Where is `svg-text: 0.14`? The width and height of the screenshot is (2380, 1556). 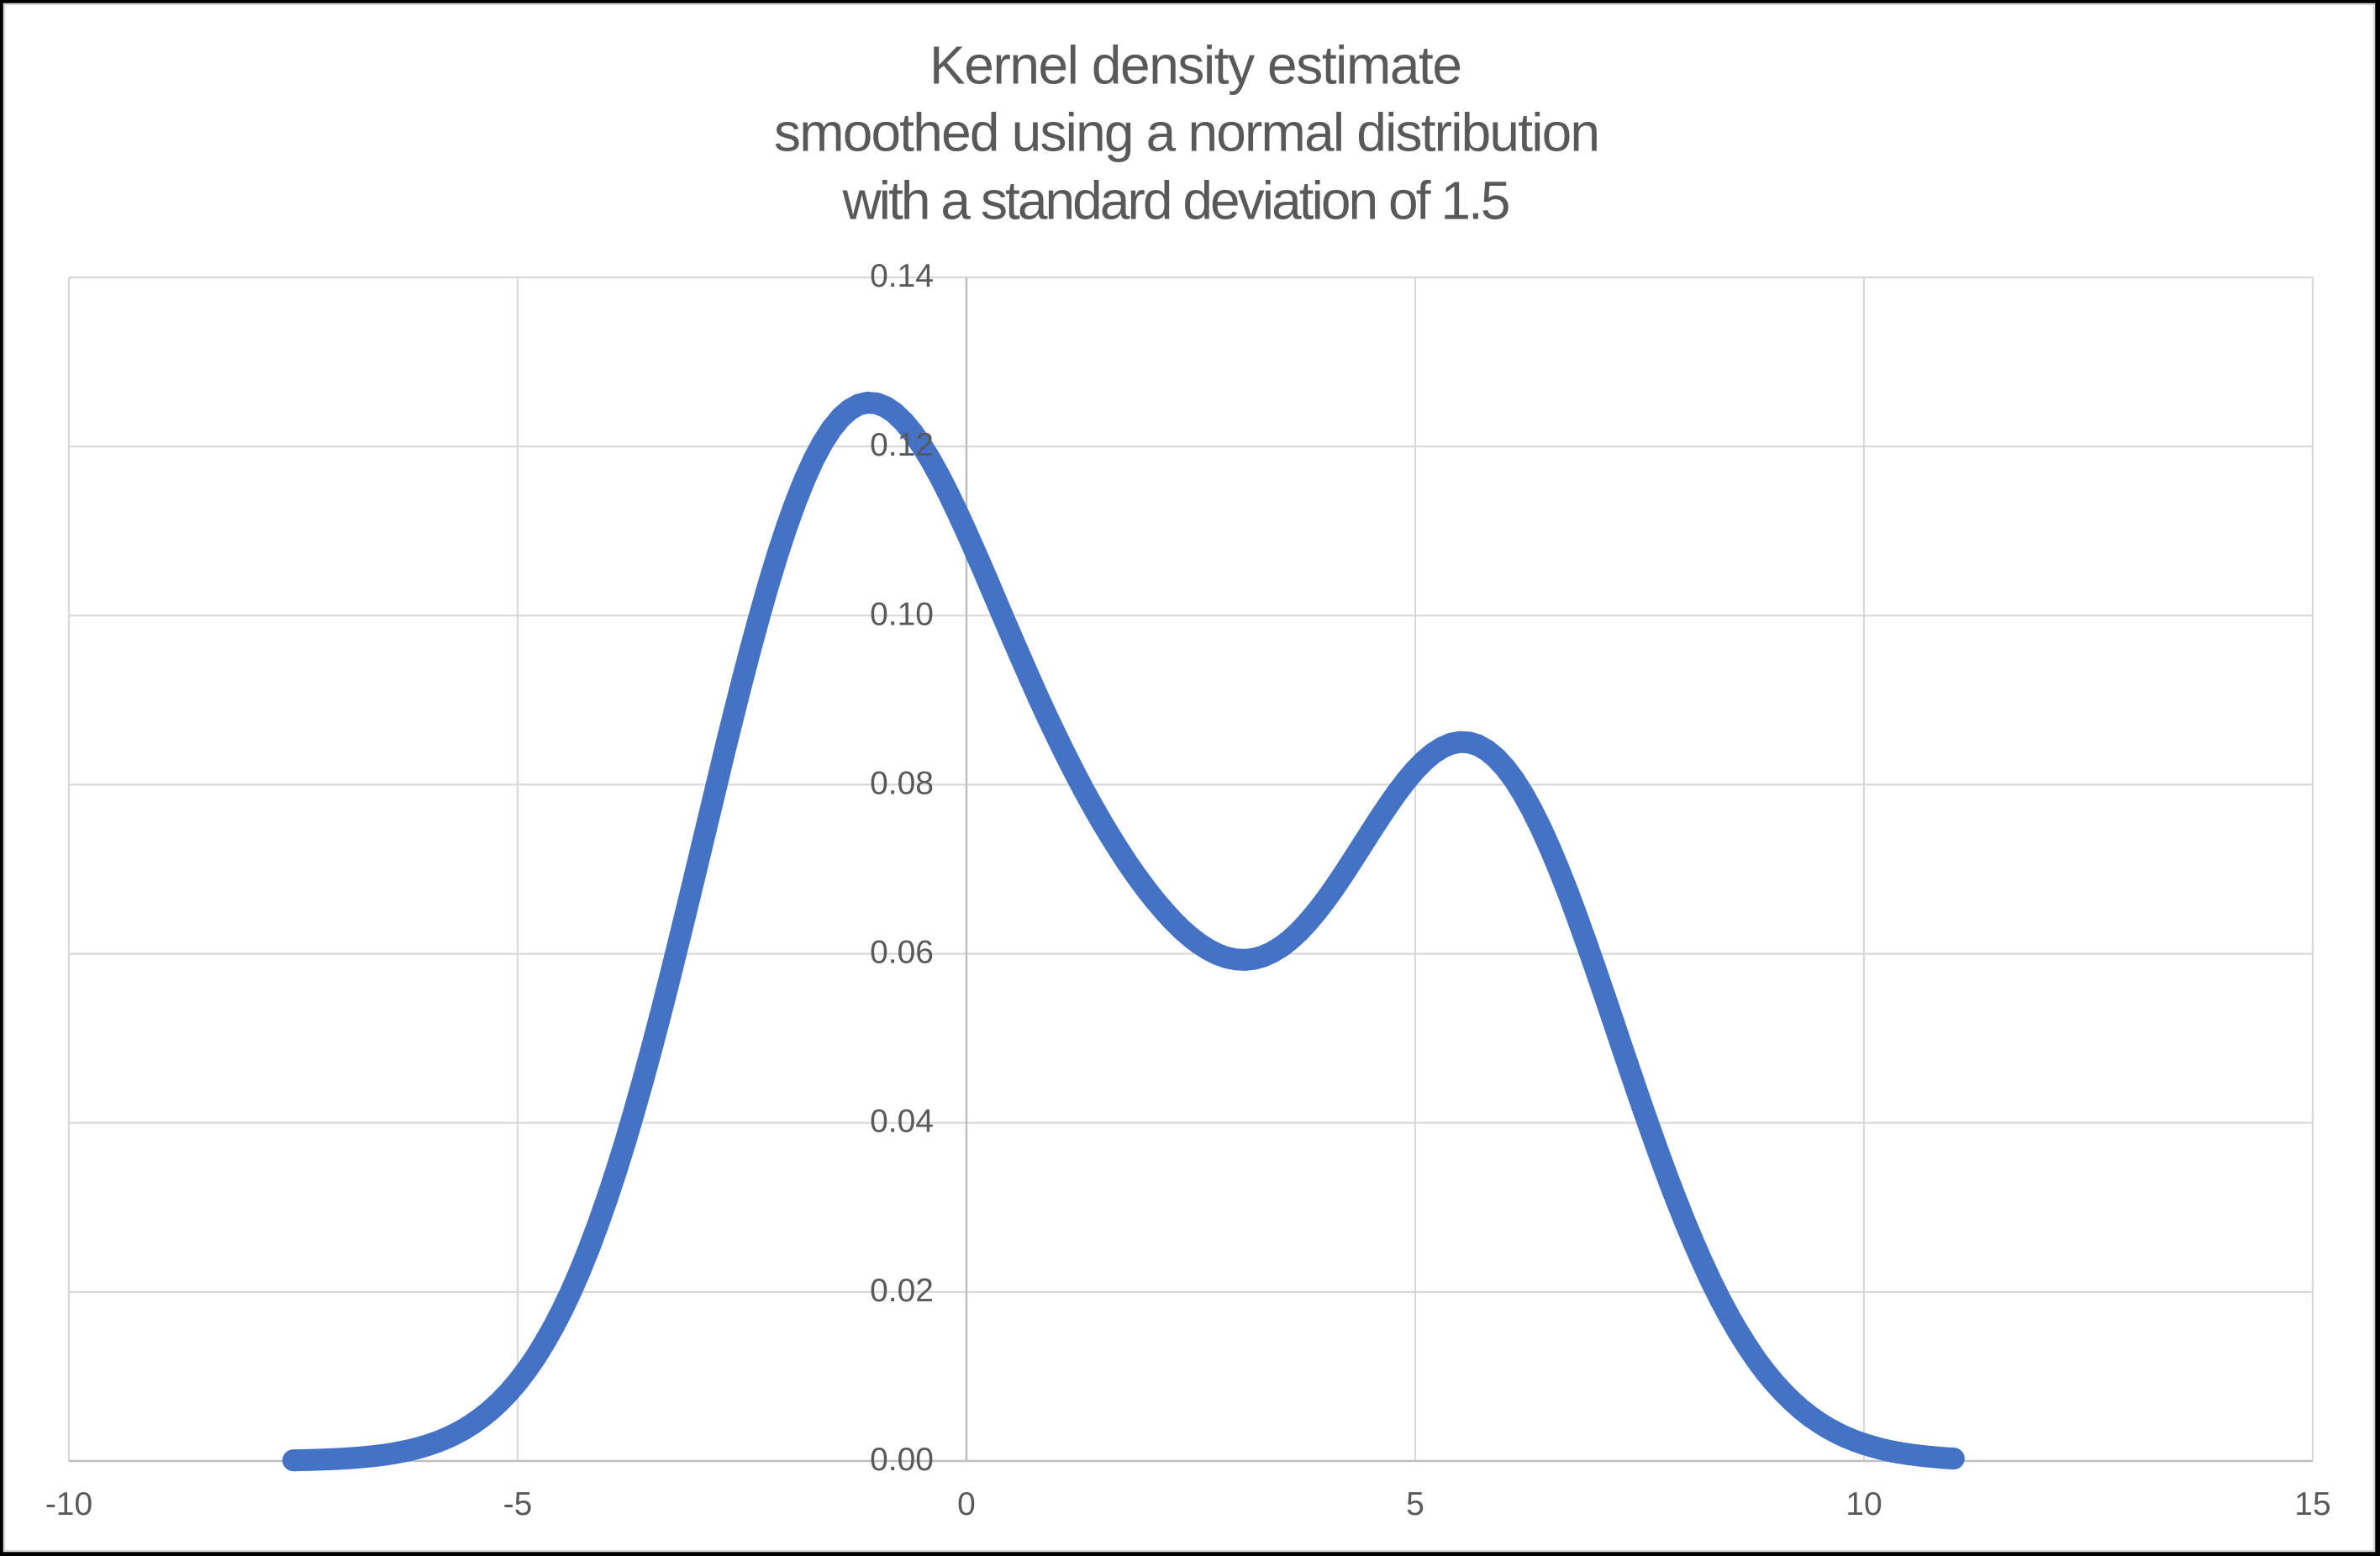
svg-text: 0.14 is located at coordinates (902, 276).